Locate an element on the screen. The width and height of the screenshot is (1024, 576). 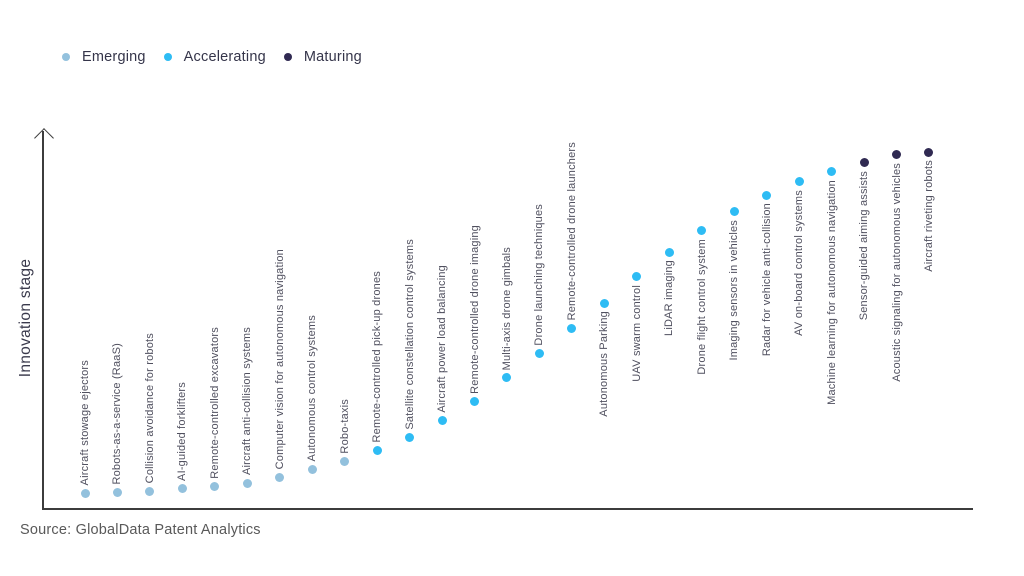
y-axis-arrow-icon is located at coordinates (43, 138).